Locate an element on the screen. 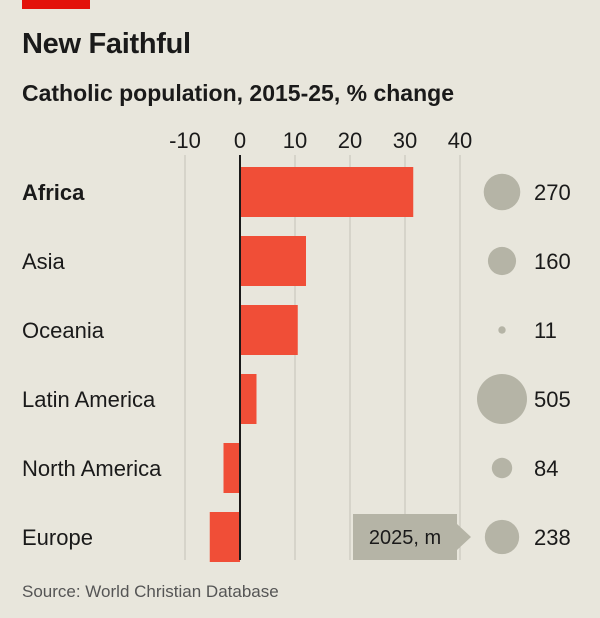  brand-tag is located at coordinates (56, 4).